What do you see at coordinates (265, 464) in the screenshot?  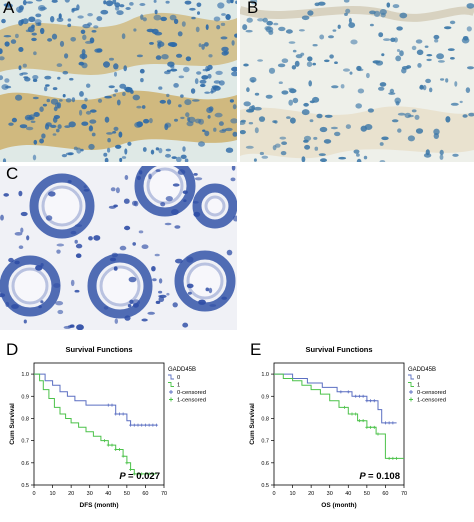 I see `y-tick-label: 0.6` at bounding box center [265, 464].